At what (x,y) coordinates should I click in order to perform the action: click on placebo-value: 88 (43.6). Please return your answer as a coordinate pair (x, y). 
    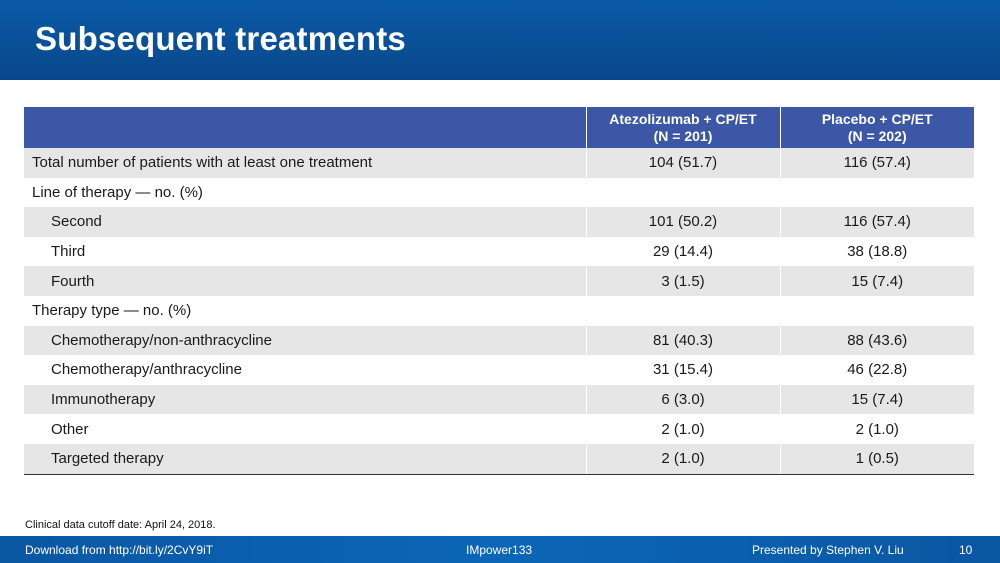
    Looking at the image, I should click on (877, 340).